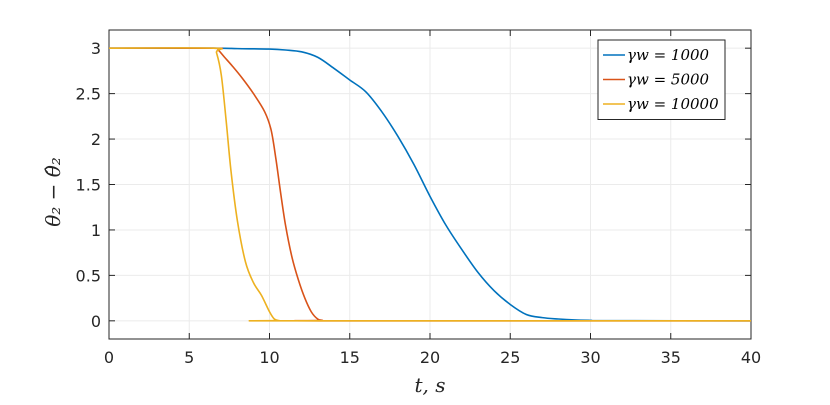 Image resolution: width=830 pixels, height=405 pixels. I want to click on x-tick-label: 35, so click(671, 357).